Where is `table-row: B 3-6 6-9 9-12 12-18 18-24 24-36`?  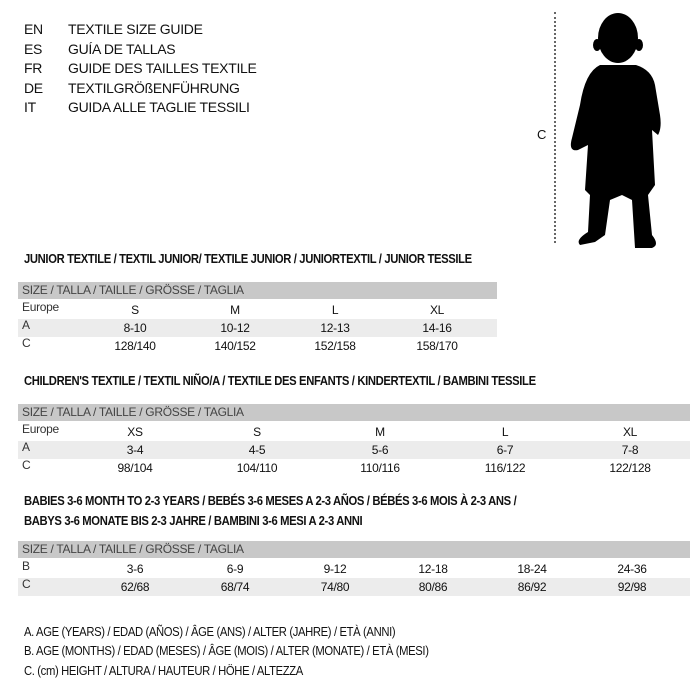 table-row: B 3-6 6-9 9-12 12-18 18-24 24-36 is located at coordinates (354, 568).